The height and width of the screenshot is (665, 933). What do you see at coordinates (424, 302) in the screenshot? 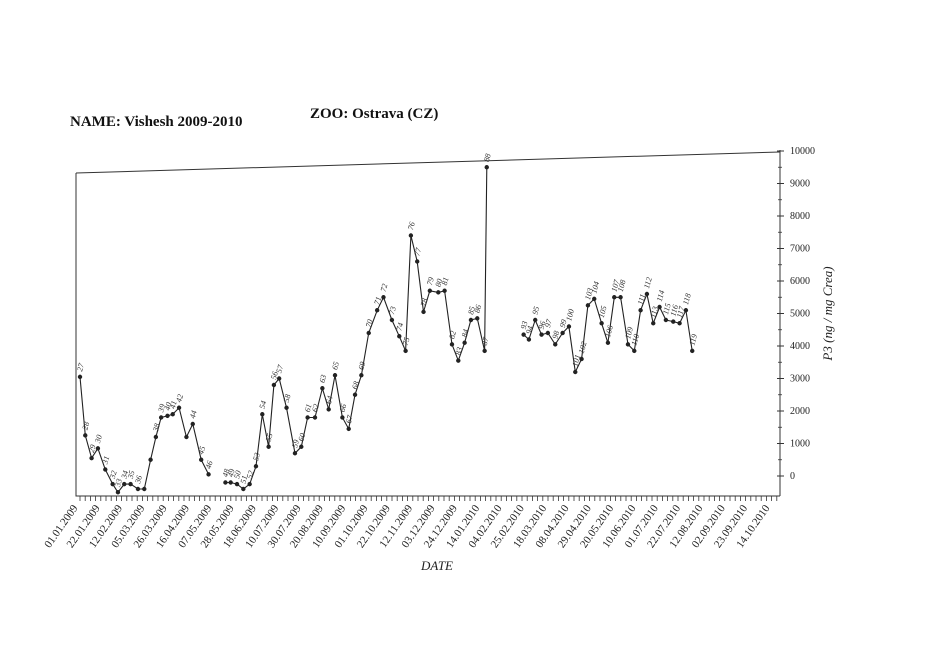
I see `sample-number-label: 78` at bounding box center [424, 302].